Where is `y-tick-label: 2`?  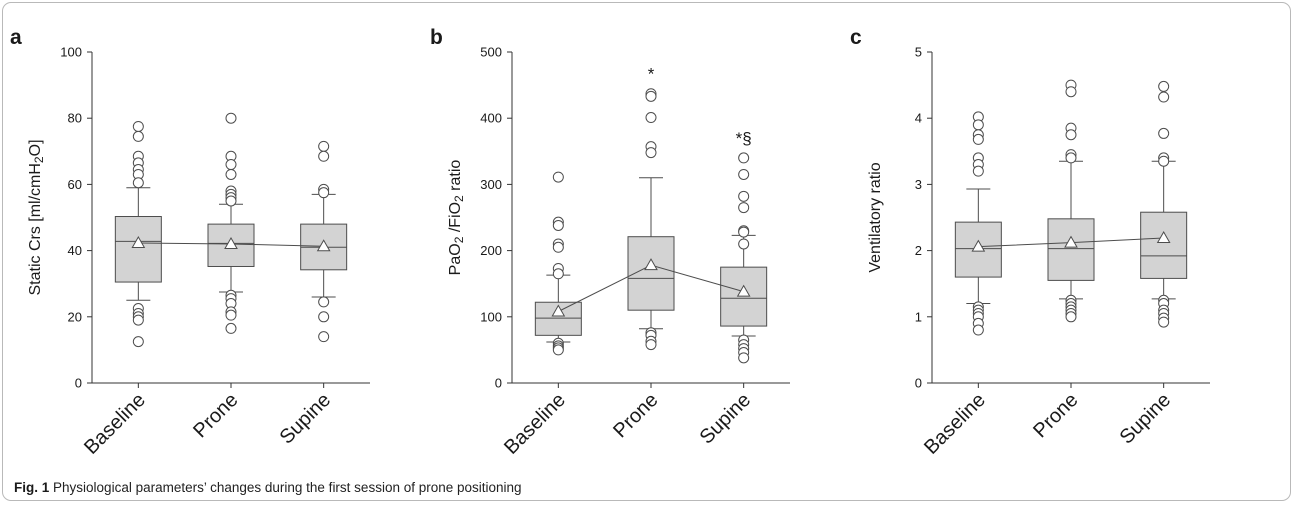
y-tick-label: 2 is located at coordinates (918, 250).